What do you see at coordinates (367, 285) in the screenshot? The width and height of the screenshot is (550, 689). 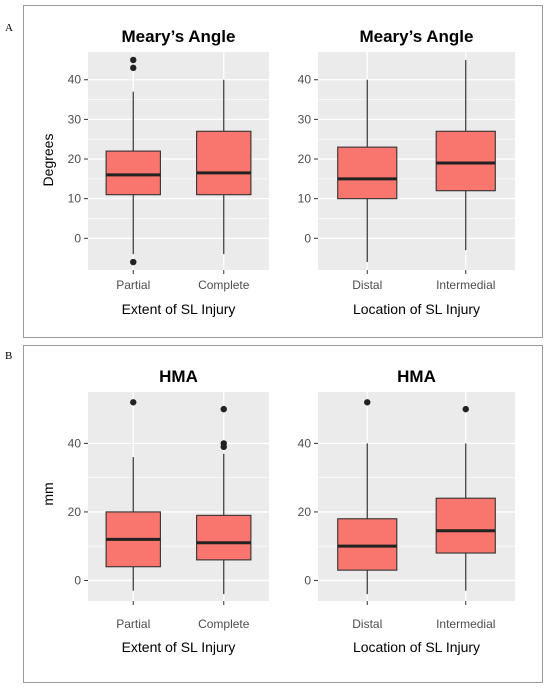 I see `plot-2-x-tick-label: Distal` at bounding box center [367, 285].